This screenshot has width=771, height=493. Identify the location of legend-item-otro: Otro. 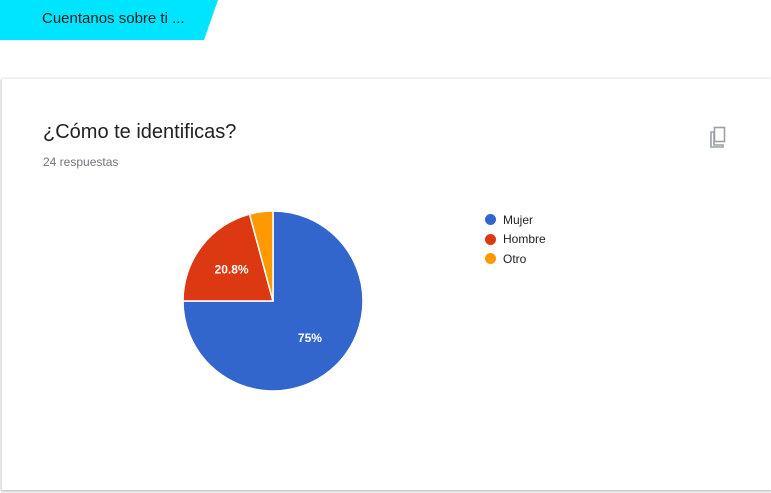
(515, 259).